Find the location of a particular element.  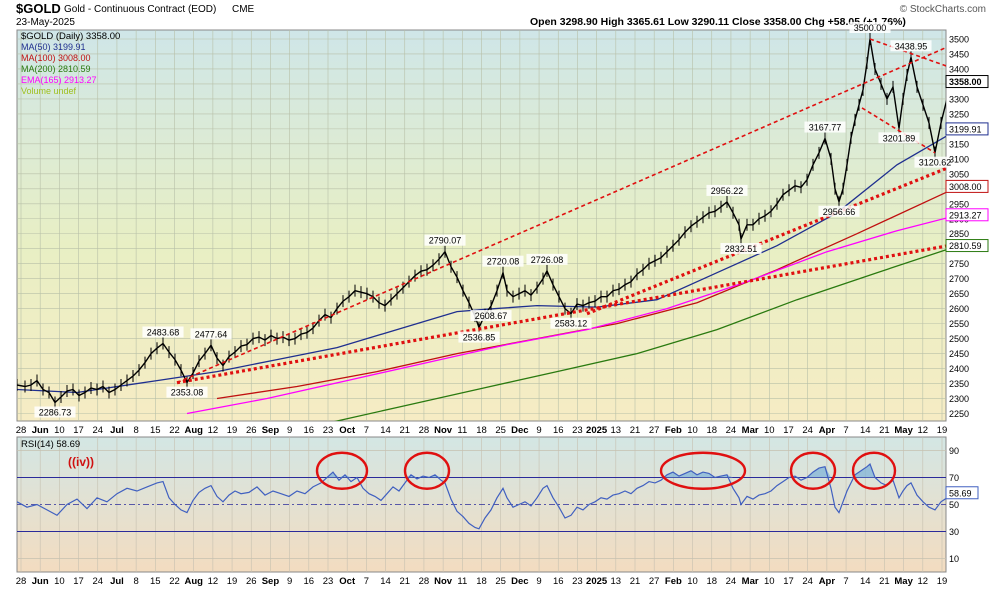

trend-line-wedge-bottom is located at coordinates (898, 130).